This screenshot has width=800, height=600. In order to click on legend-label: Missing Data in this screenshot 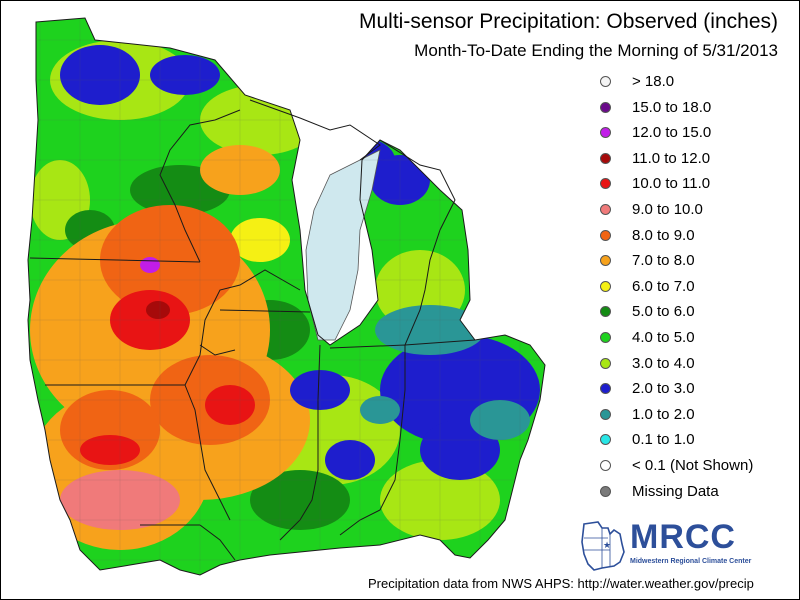, I will do `click(675, 491)`.